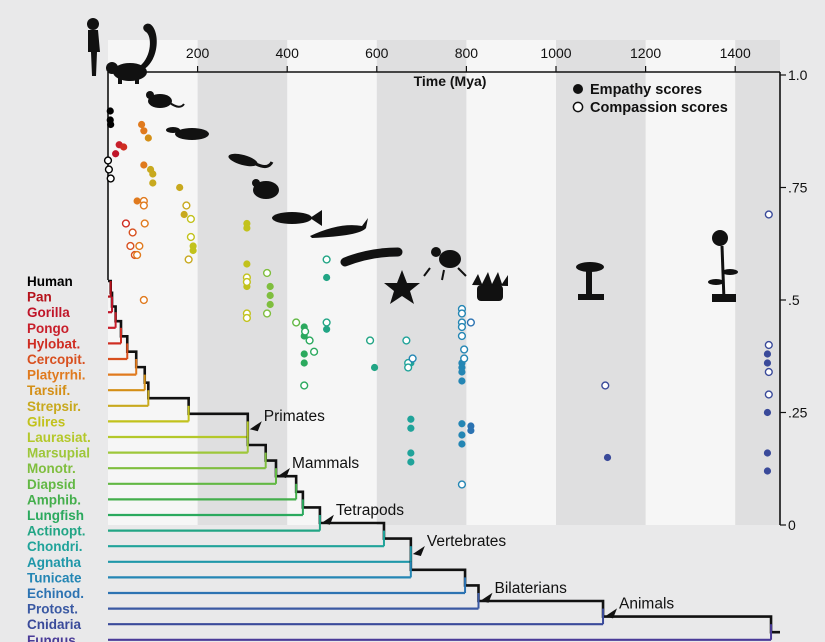 This screenshot has height=642, width=825. What do you see at coordinates (52, 609) in the screenshot?
I see `taxon-label: Protost.` at bounding box center [52, 609].